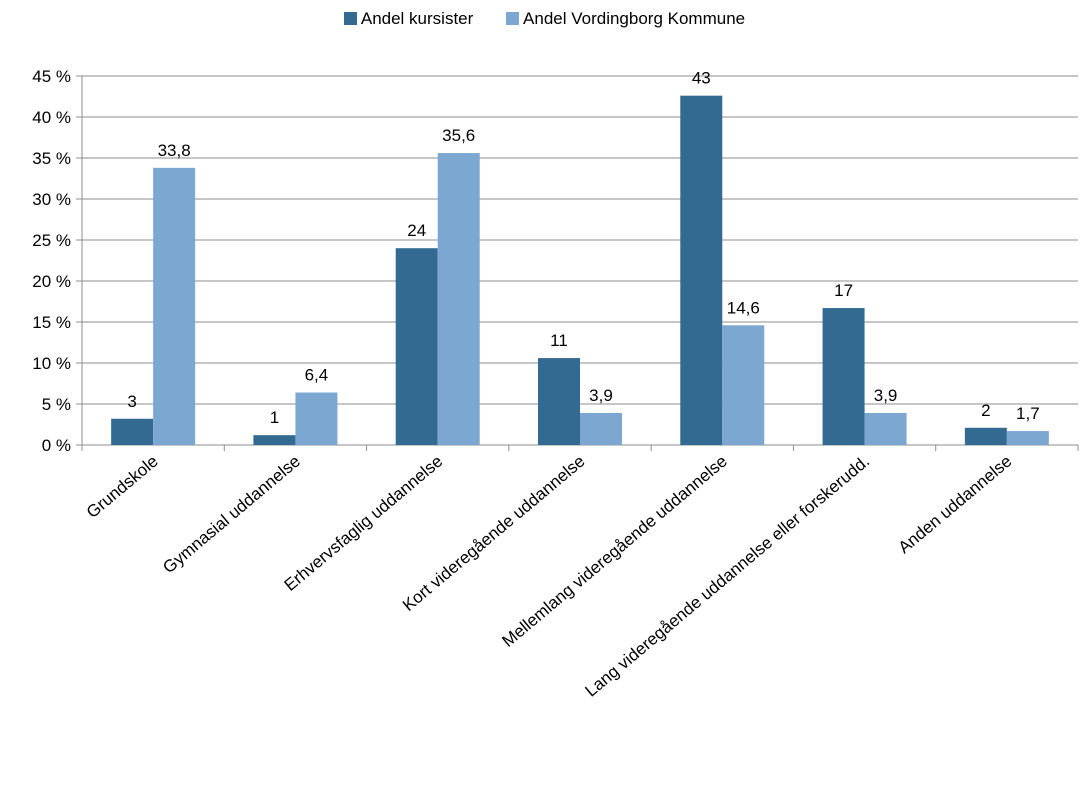  I want to click on x-category-label: Grundskole, so click(122, 487).